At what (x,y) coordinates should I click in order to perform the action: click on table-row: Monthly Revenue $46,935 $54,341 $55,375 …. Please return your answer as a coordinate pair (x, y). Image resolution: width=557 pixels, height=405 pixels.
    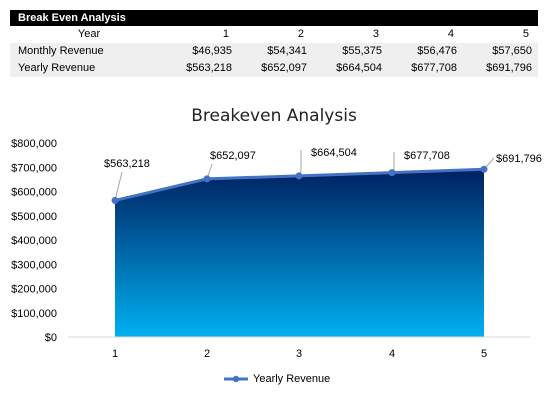
    Looking at the image, I should click on (274, 51).